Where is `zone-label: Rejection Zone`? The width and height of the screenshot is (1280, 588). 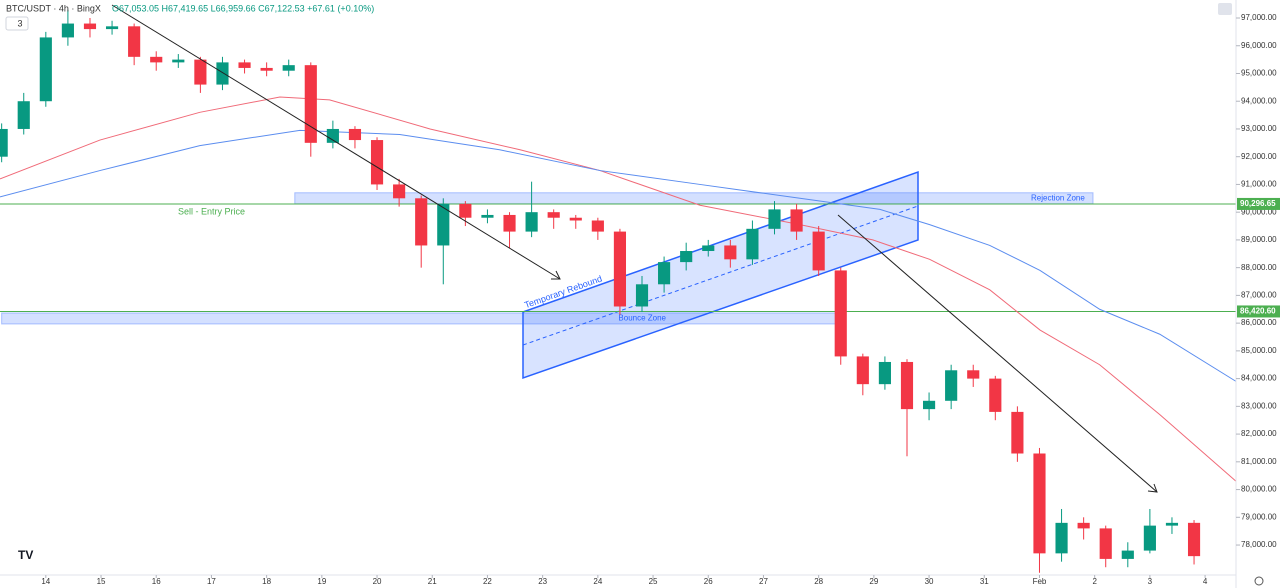
zone-label: Rejection Zone is located at coordinates (1058, 197).